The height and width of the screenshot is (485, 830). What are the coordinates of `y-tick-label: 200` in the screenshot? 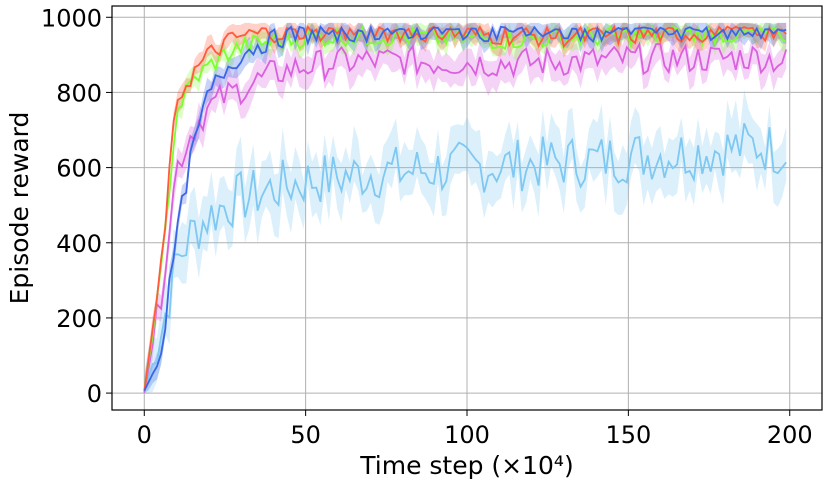 It's located at (79, 319).